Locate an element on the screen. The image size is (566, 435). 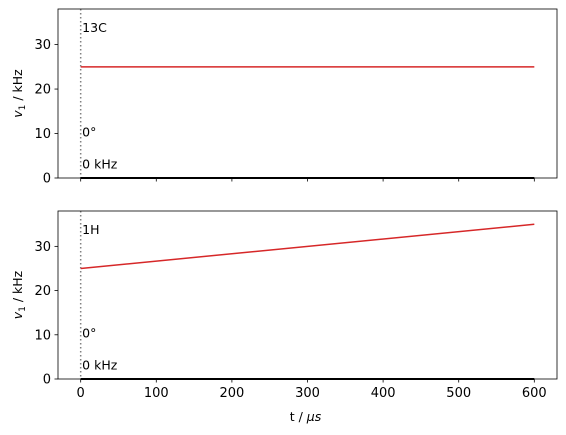
x-tick-label: 500 is located at coordinates (458, 393).